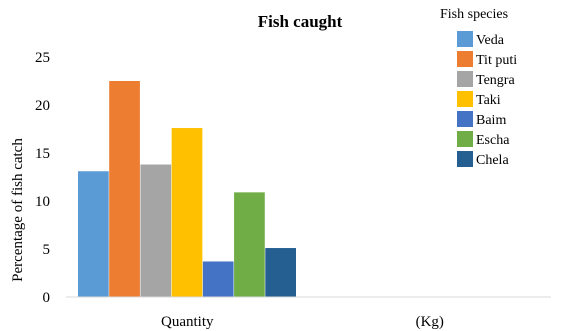 The image size is (561, 331). I want to click on legend-entry-label: Baim, so click(491, 120).